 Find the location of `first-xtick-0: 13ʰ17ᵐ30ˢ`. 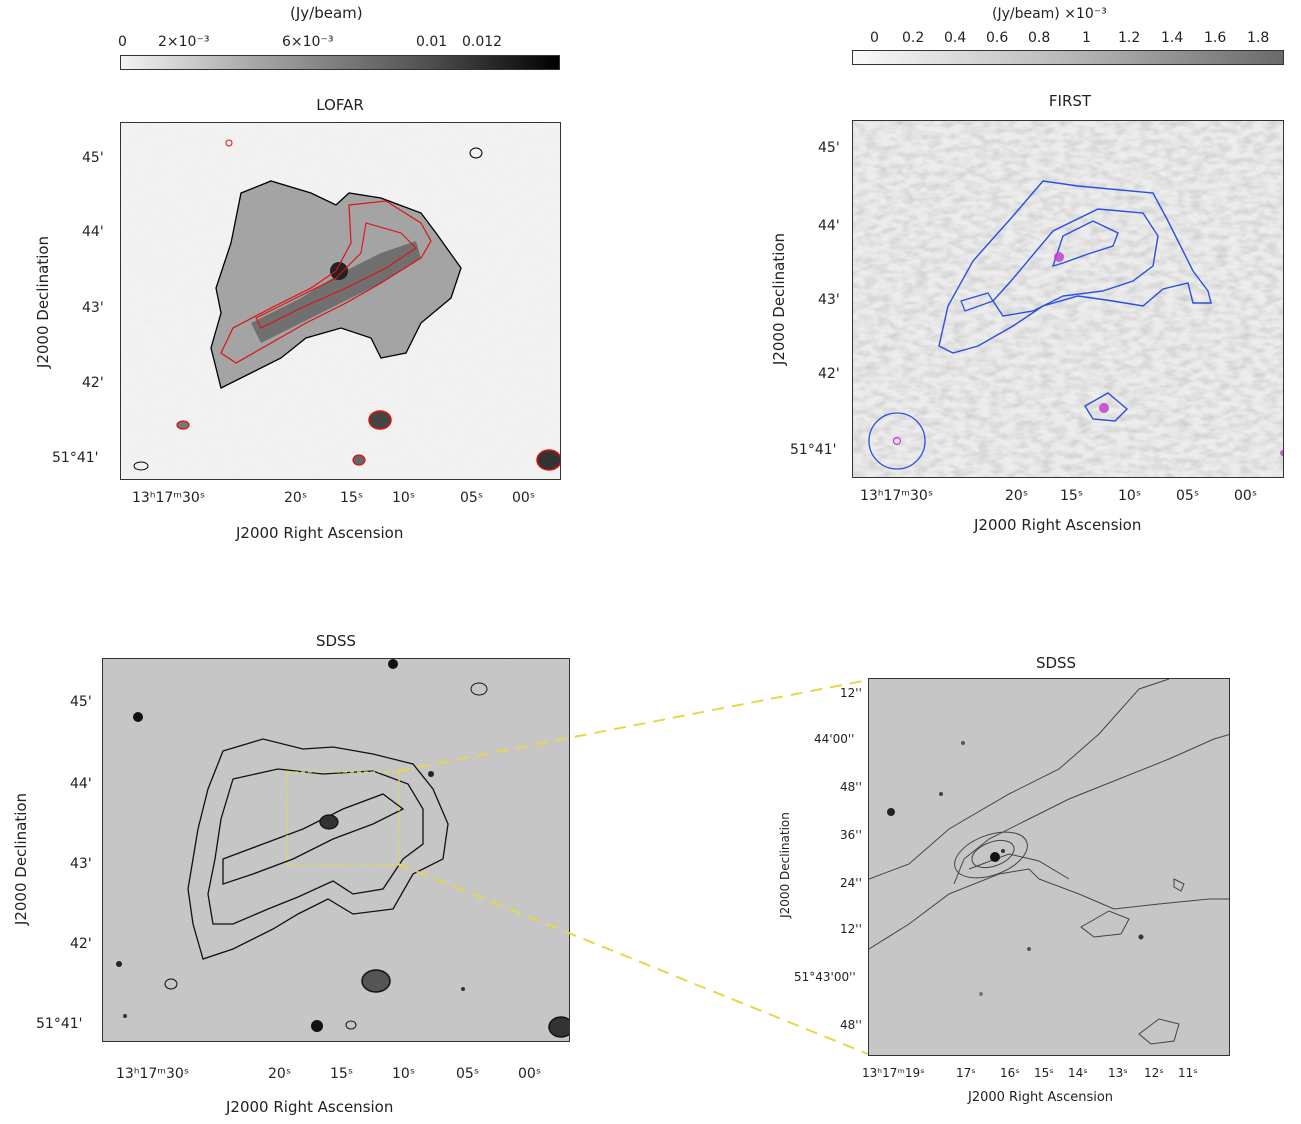

first-xtick-0: 13ʰ17ᵐ30ˢ is located at coordinates (897, 496).